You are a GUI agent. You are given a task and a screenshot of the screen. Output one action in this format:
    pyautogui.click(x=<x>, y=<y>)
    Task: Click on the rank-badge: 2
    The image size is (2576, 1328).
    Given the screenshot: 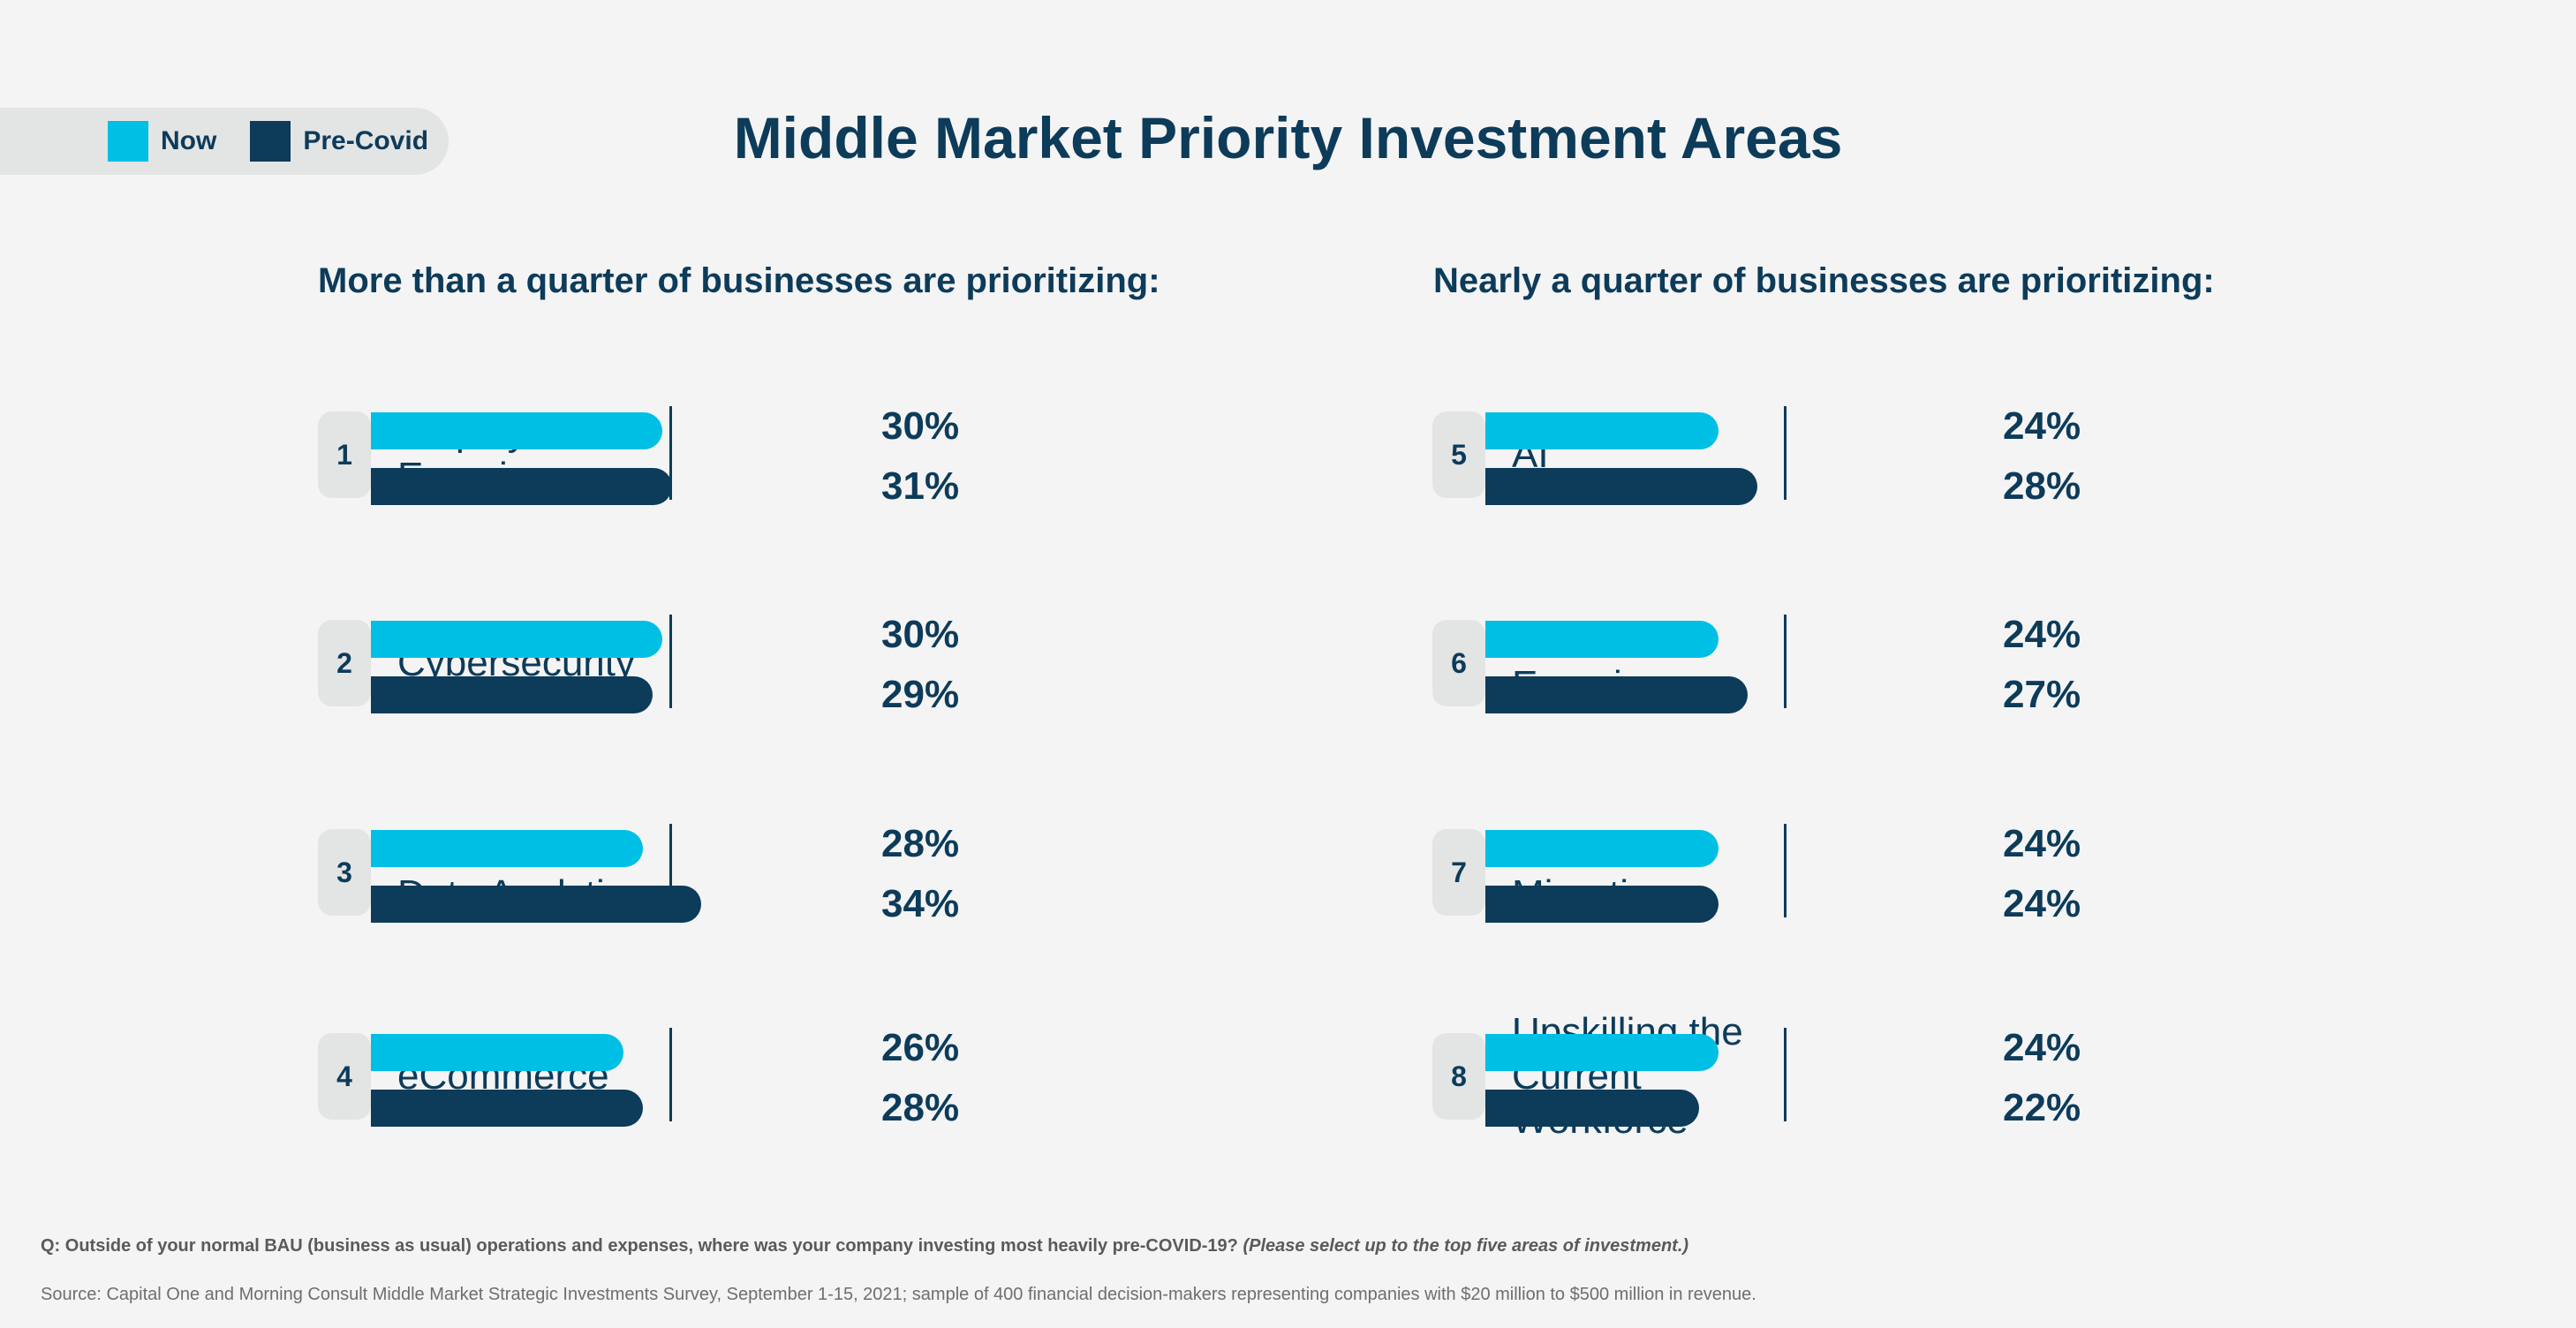 What is the action you would take?
    pyautogui.click(x=344, y=663)
    